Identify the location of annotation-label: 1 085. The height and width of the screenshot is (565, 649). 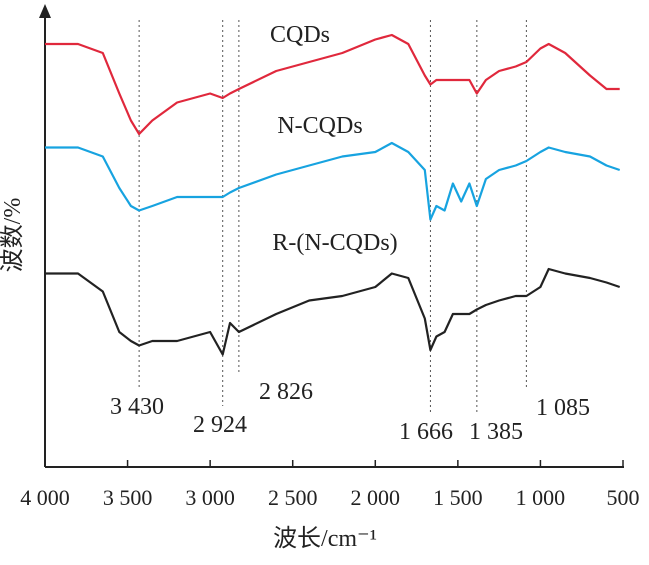
(563, 408).